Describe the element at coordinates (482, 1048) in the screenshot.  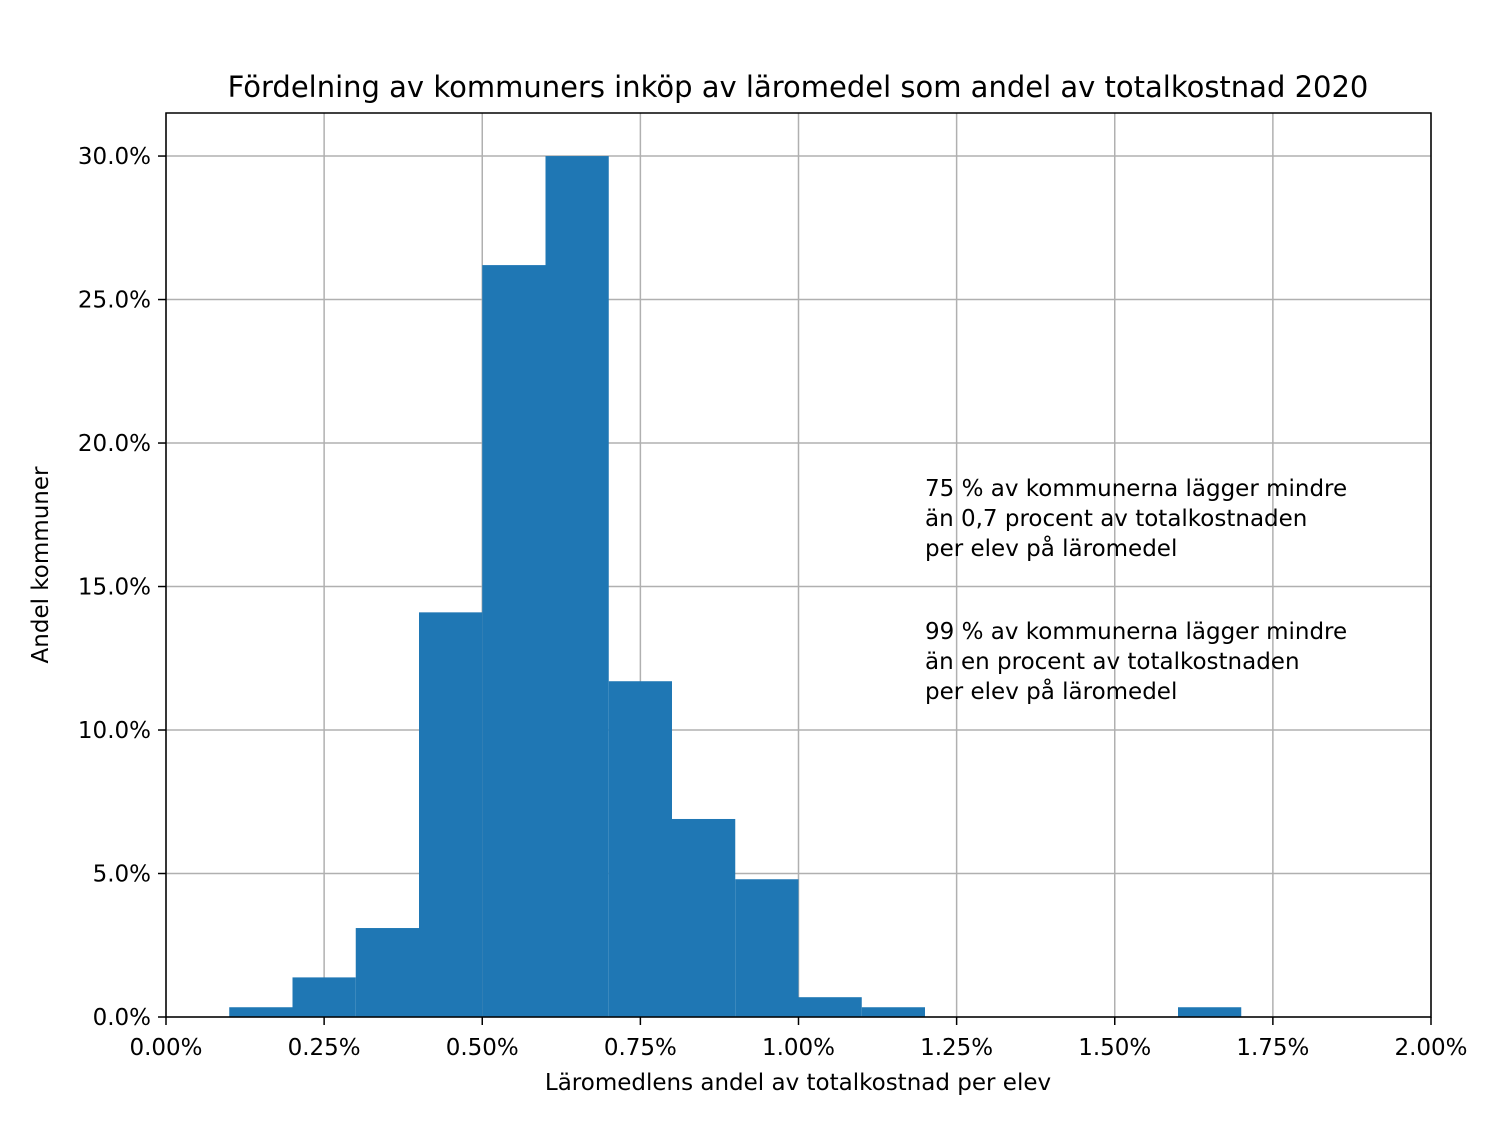
I see `x-tick-label-2: 0.50%` at that location.